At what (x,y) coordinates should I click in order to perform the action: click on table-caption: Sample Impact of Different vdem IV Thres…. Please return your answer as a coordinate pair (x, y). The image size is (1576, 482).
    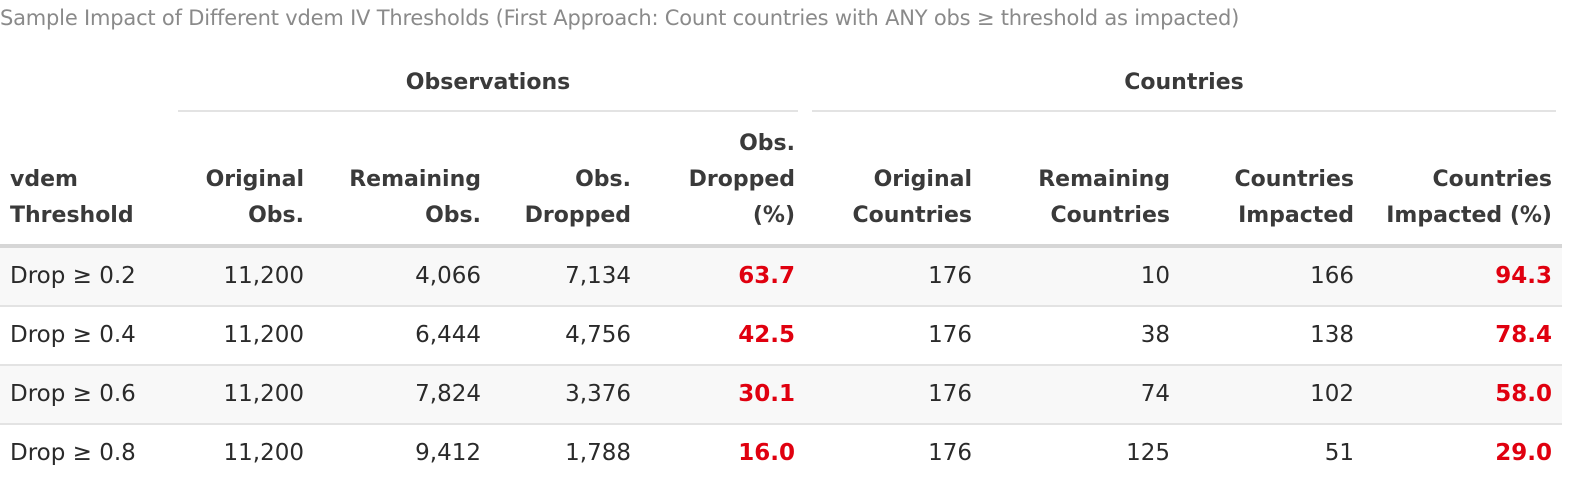
    Looking at the image, I should click on (620, 18).